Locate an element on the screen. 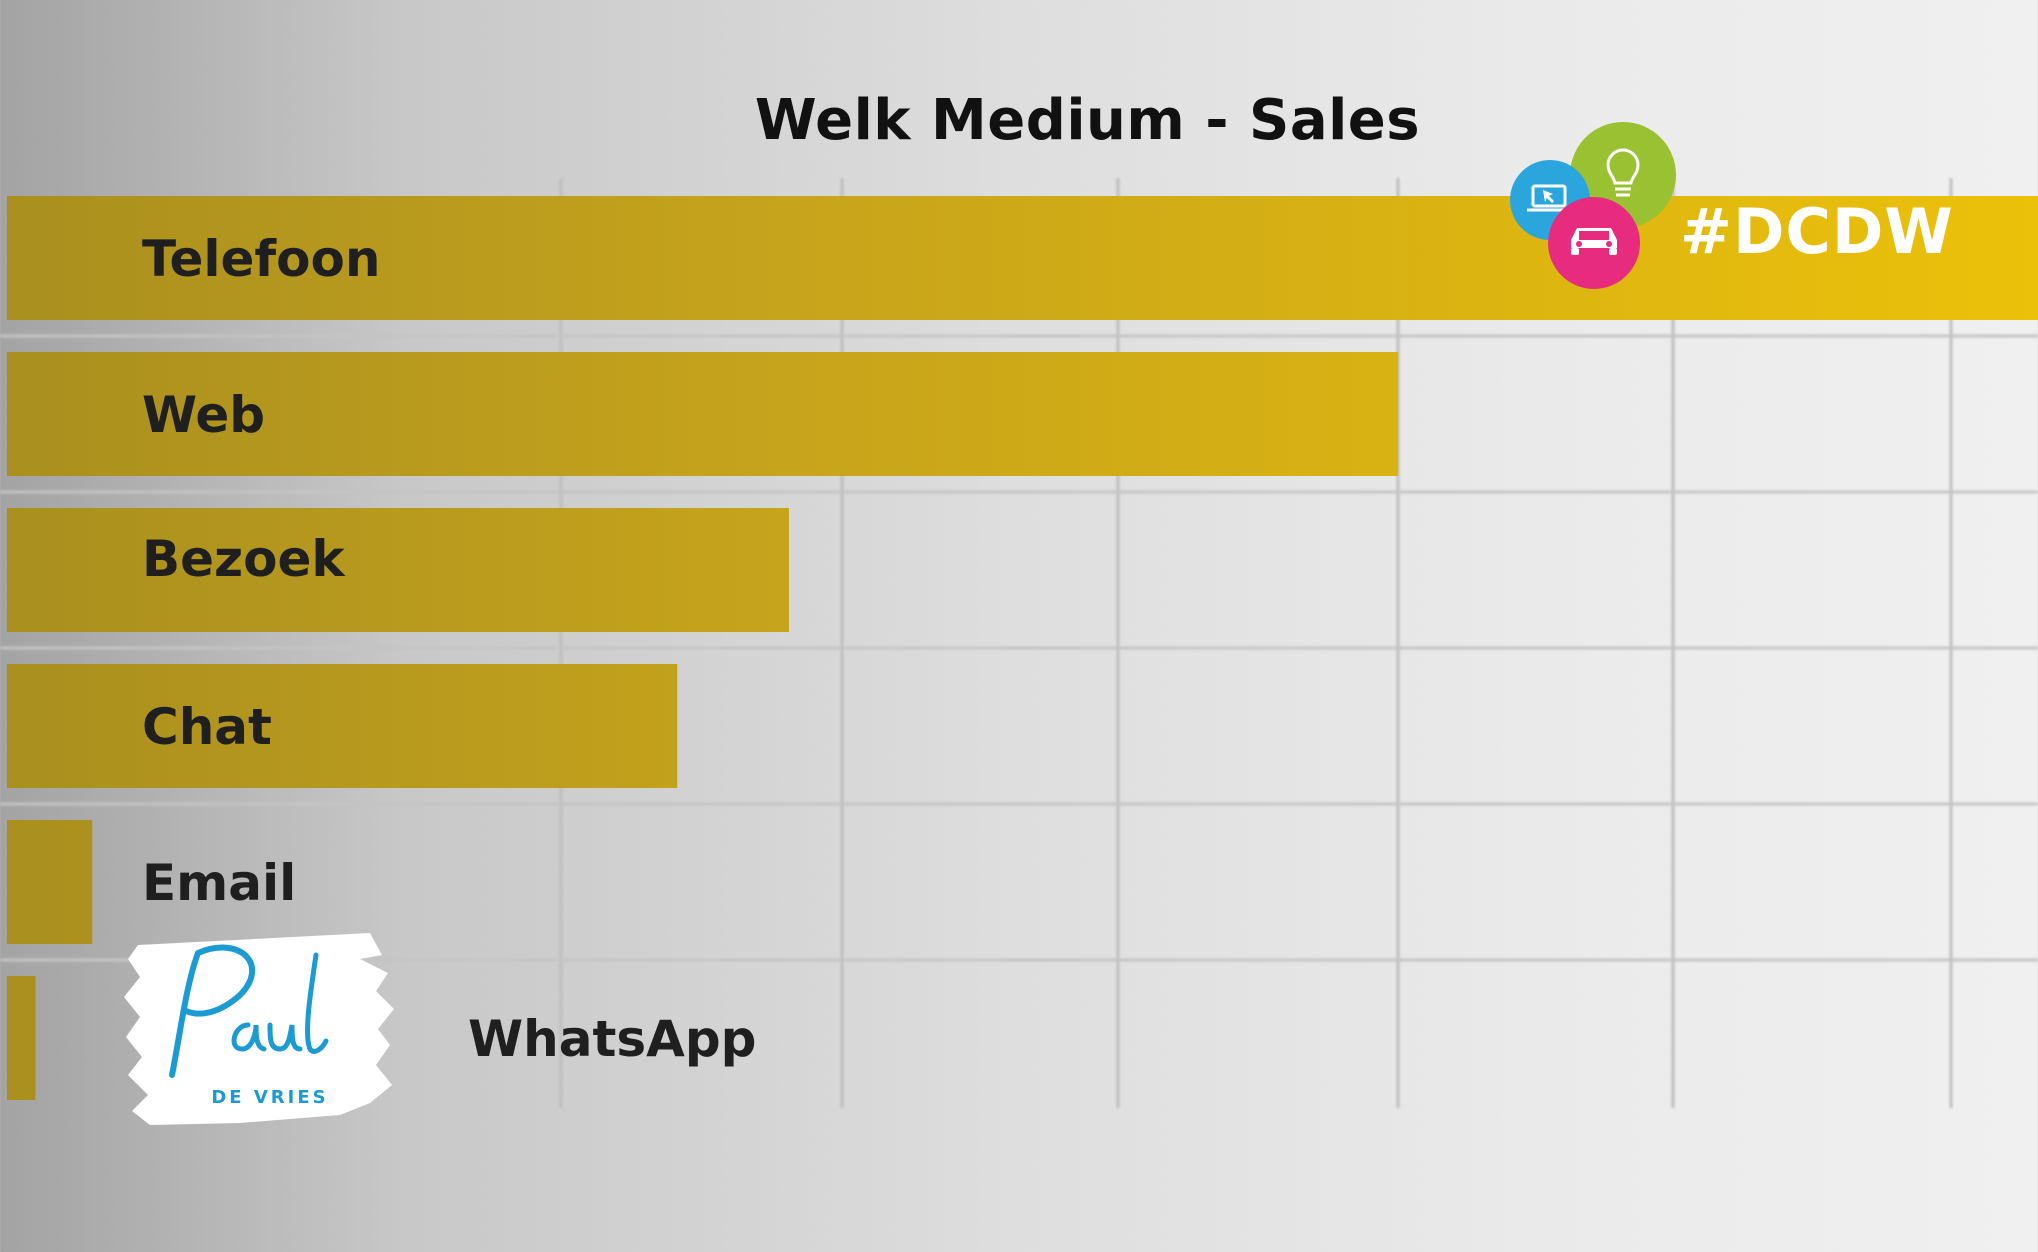  car-icon is located at coordinates (1594, 243).